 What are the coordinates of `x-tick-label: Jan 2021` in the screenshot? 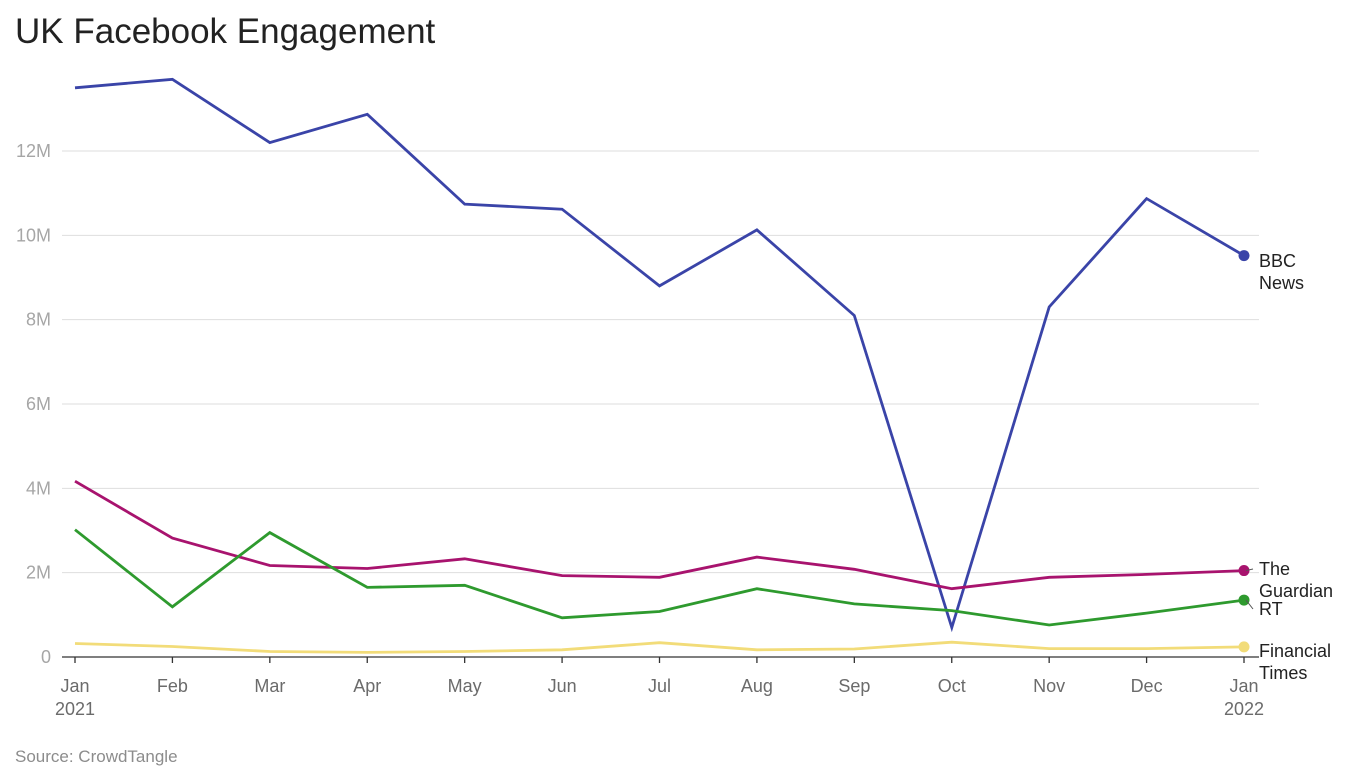 It's located at (75, 697).